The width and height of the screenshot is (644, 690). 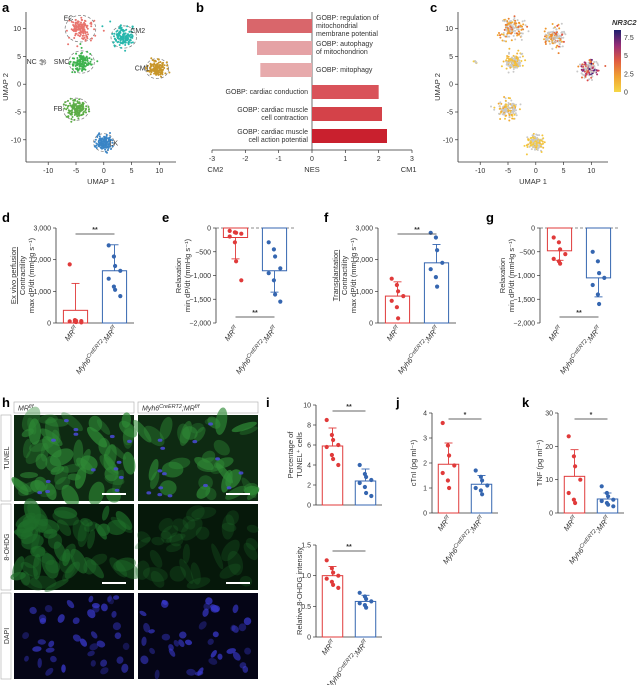 I want to click on e-data-point, so click(x=234, y=242).